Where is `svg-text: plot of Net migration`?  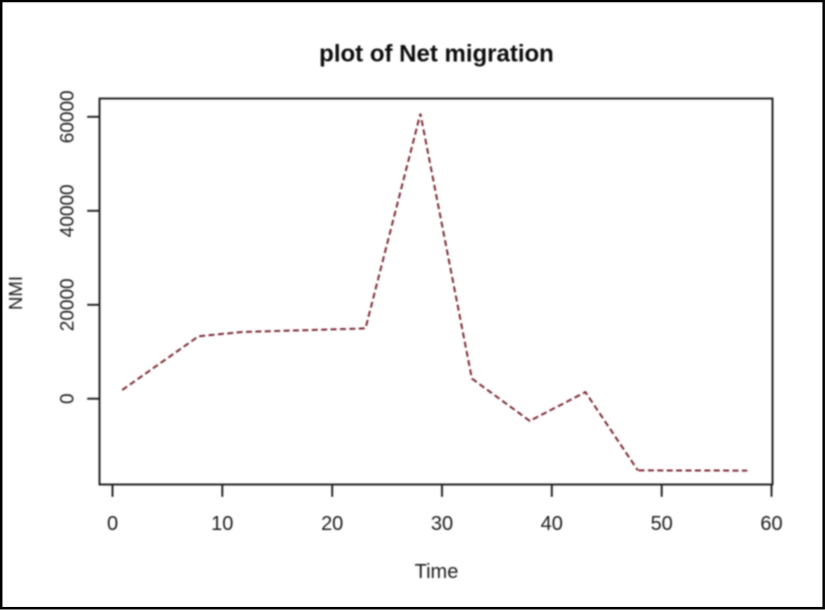 svg-text: plot of Net migration is located at coordinates (436, 53).